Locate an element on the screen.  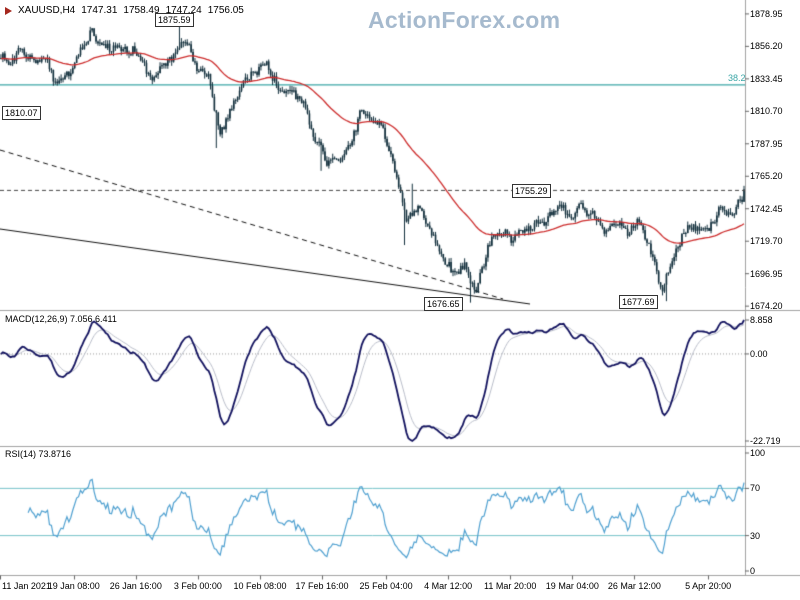
quote-open: 1747.31 is located at coordinates (99, 10).